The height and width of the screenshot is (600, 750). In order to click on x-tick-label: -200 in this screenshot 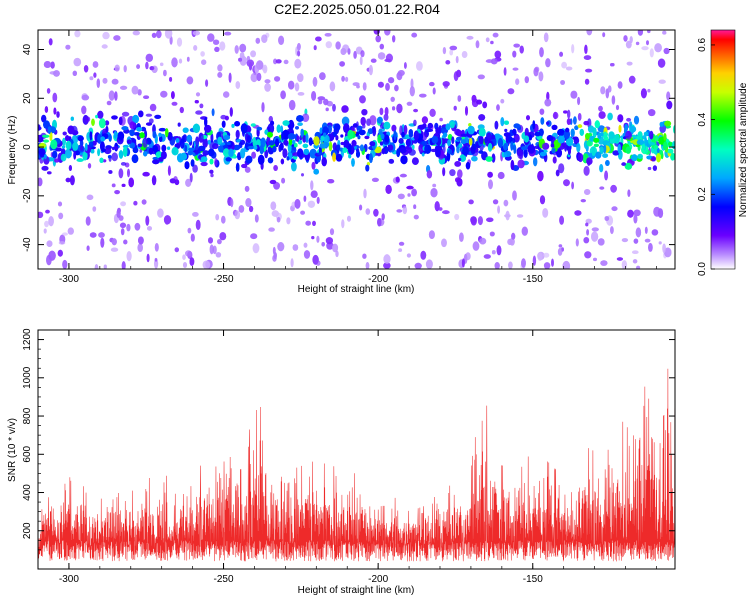, I will do `click(378, 579)`.